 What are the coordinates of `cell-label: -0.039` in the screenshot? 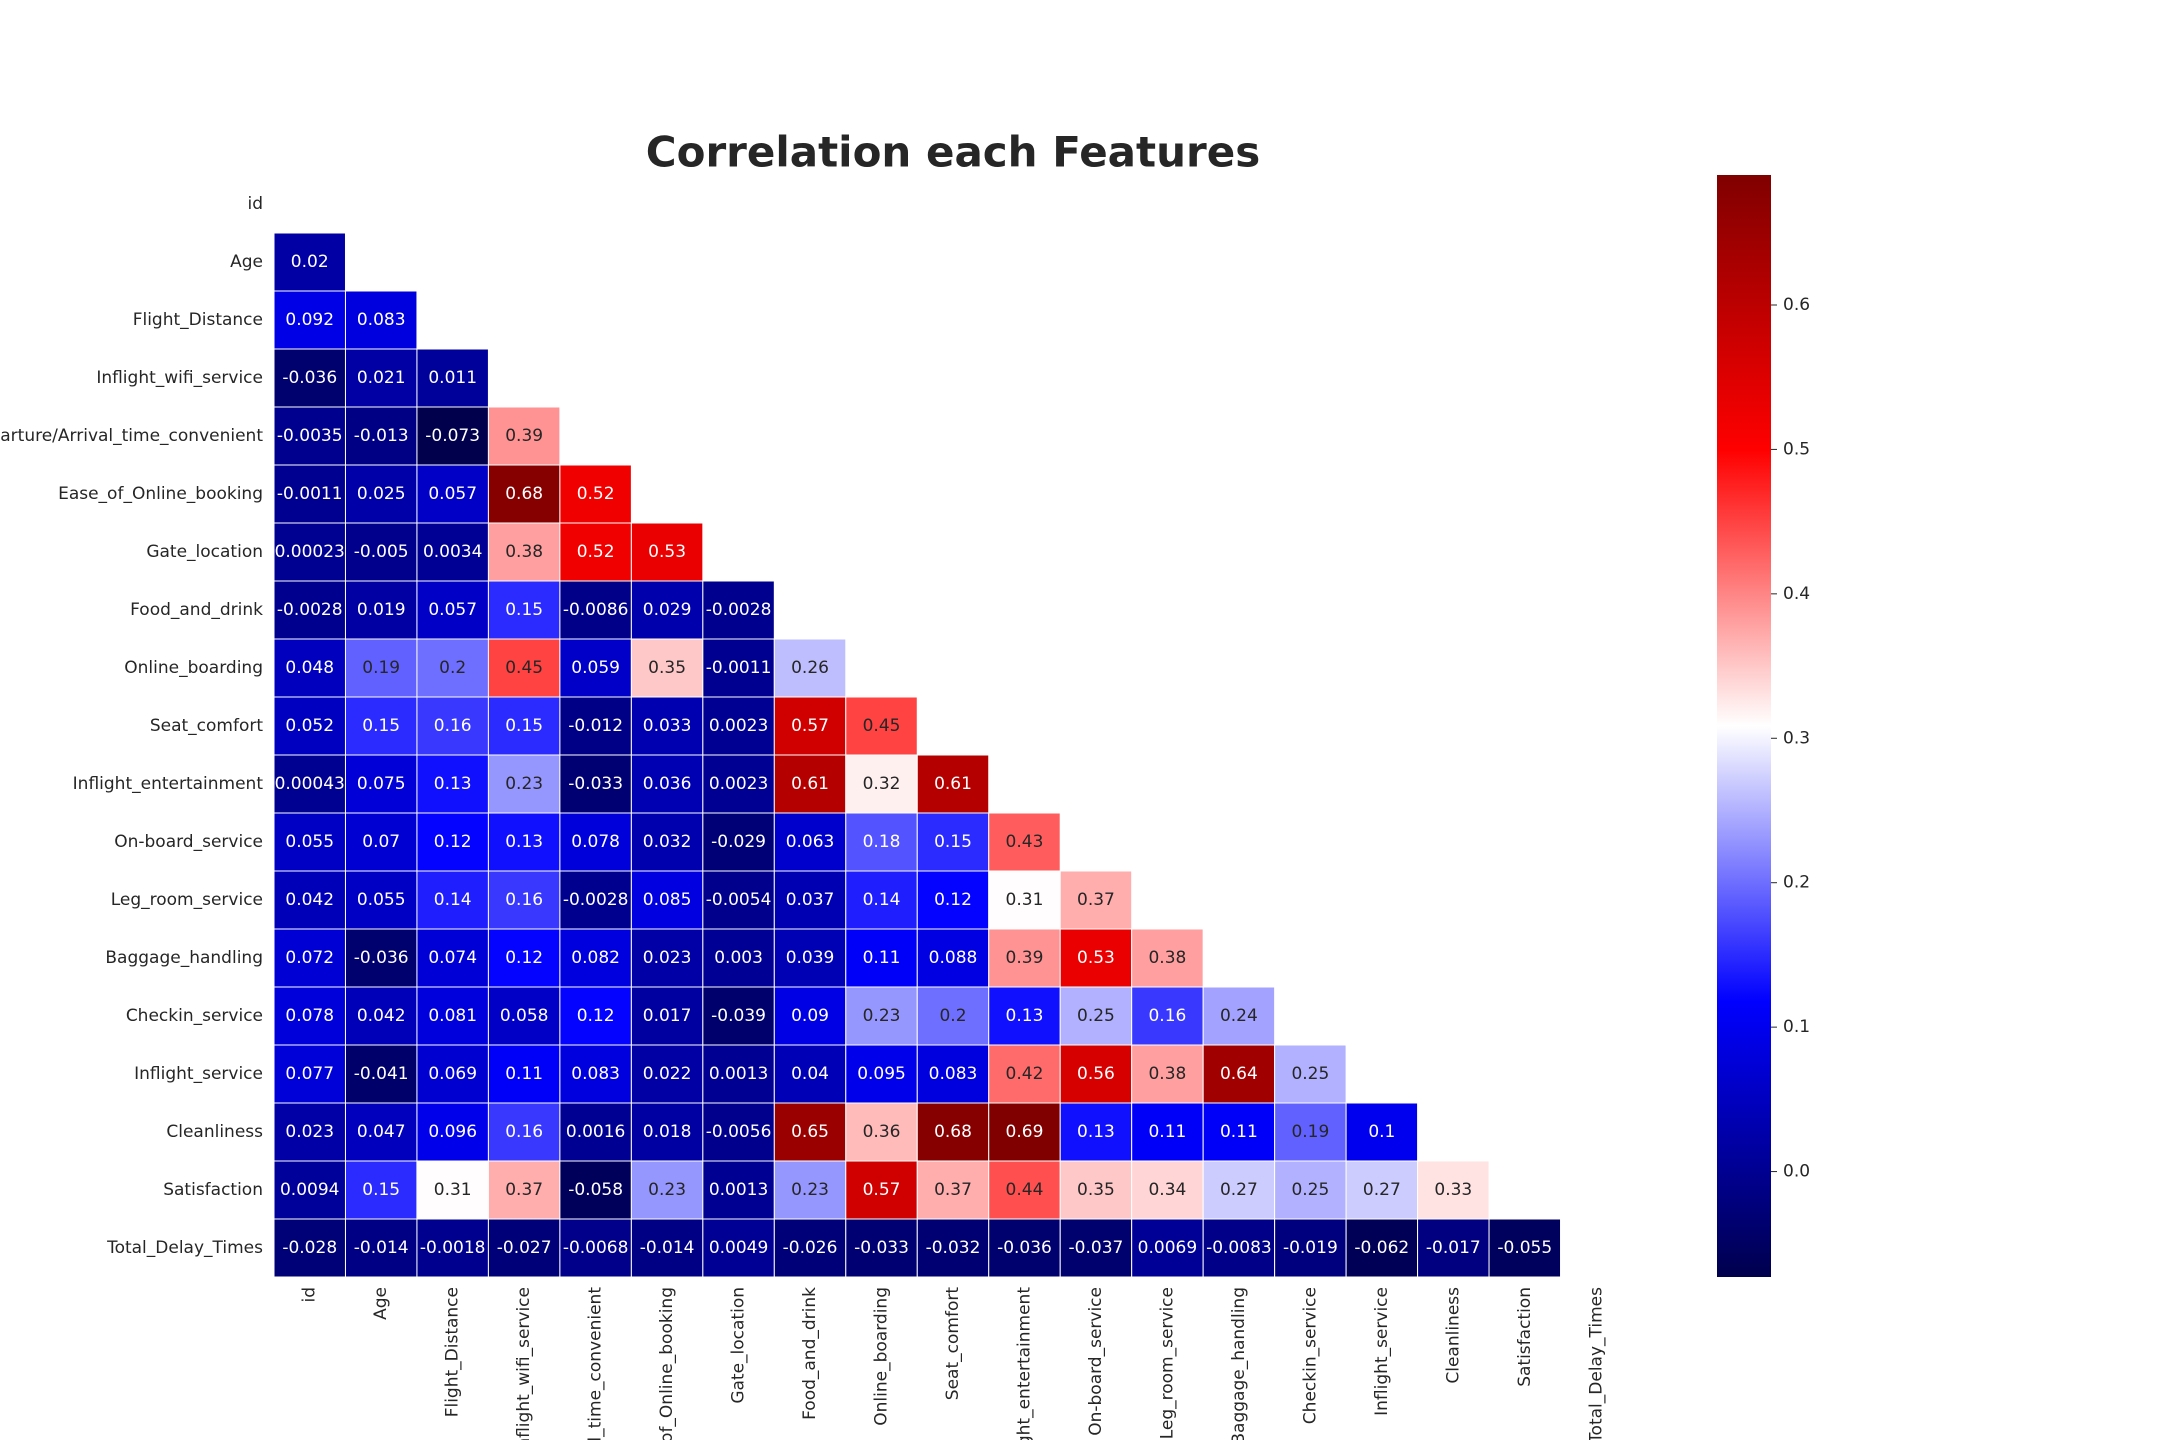 It's located at (738, 1016).